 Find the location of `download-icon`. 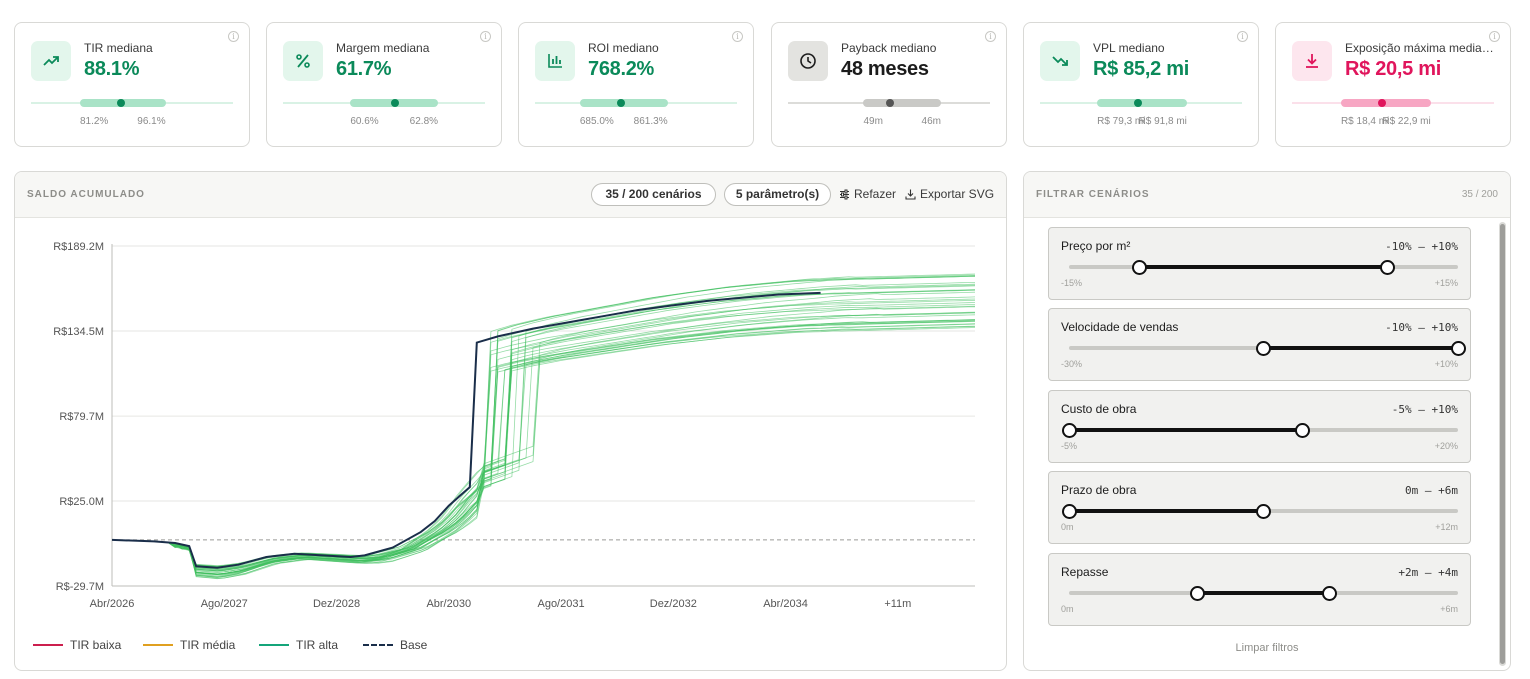

download-icon is located at coordinates (910, 194).